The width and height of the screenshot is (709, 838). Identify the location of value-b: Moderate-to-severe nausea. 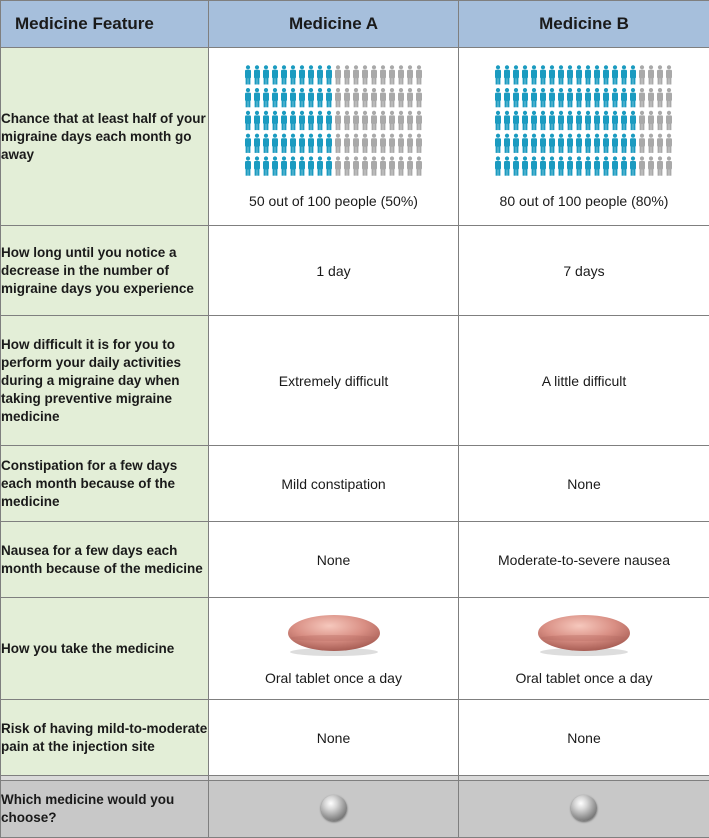
(583, 559).